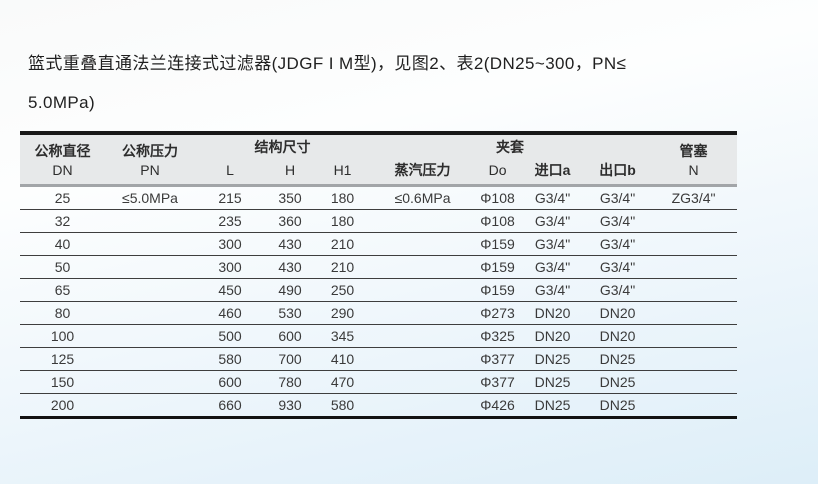 The image size is (818, 484). What do you see at coordinates (290, 359) in the screenshot?
I see `cell-h: 700` at bounding box center [290, 359].